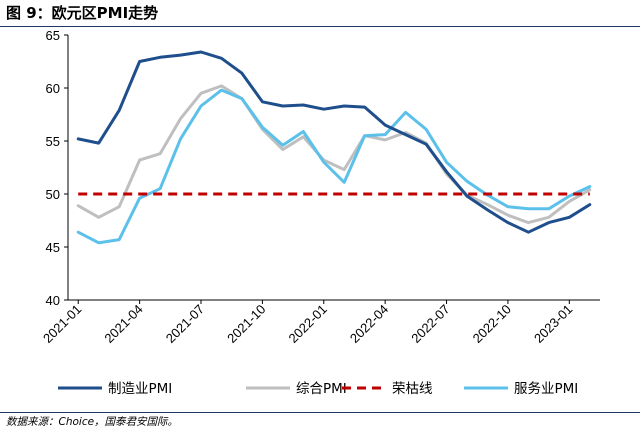 The image size is (640, 430). What do you see at coordinates (140, 389) in the screenshot?
I see `legend-label-0: 制造业PMI` at bounding box center [140, 389].